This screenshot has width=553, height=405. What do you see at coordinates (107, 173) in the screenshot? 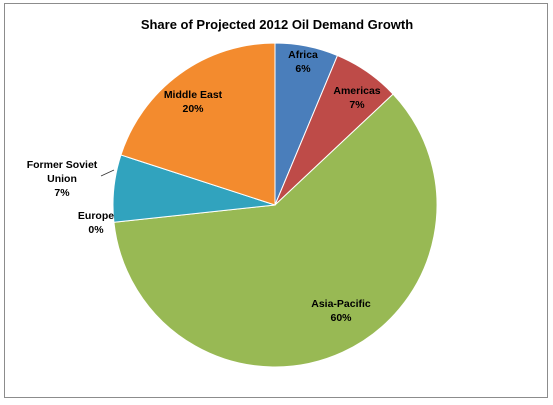
I see `leader-line-former-soviet-union` at bounding box center [107, 173].